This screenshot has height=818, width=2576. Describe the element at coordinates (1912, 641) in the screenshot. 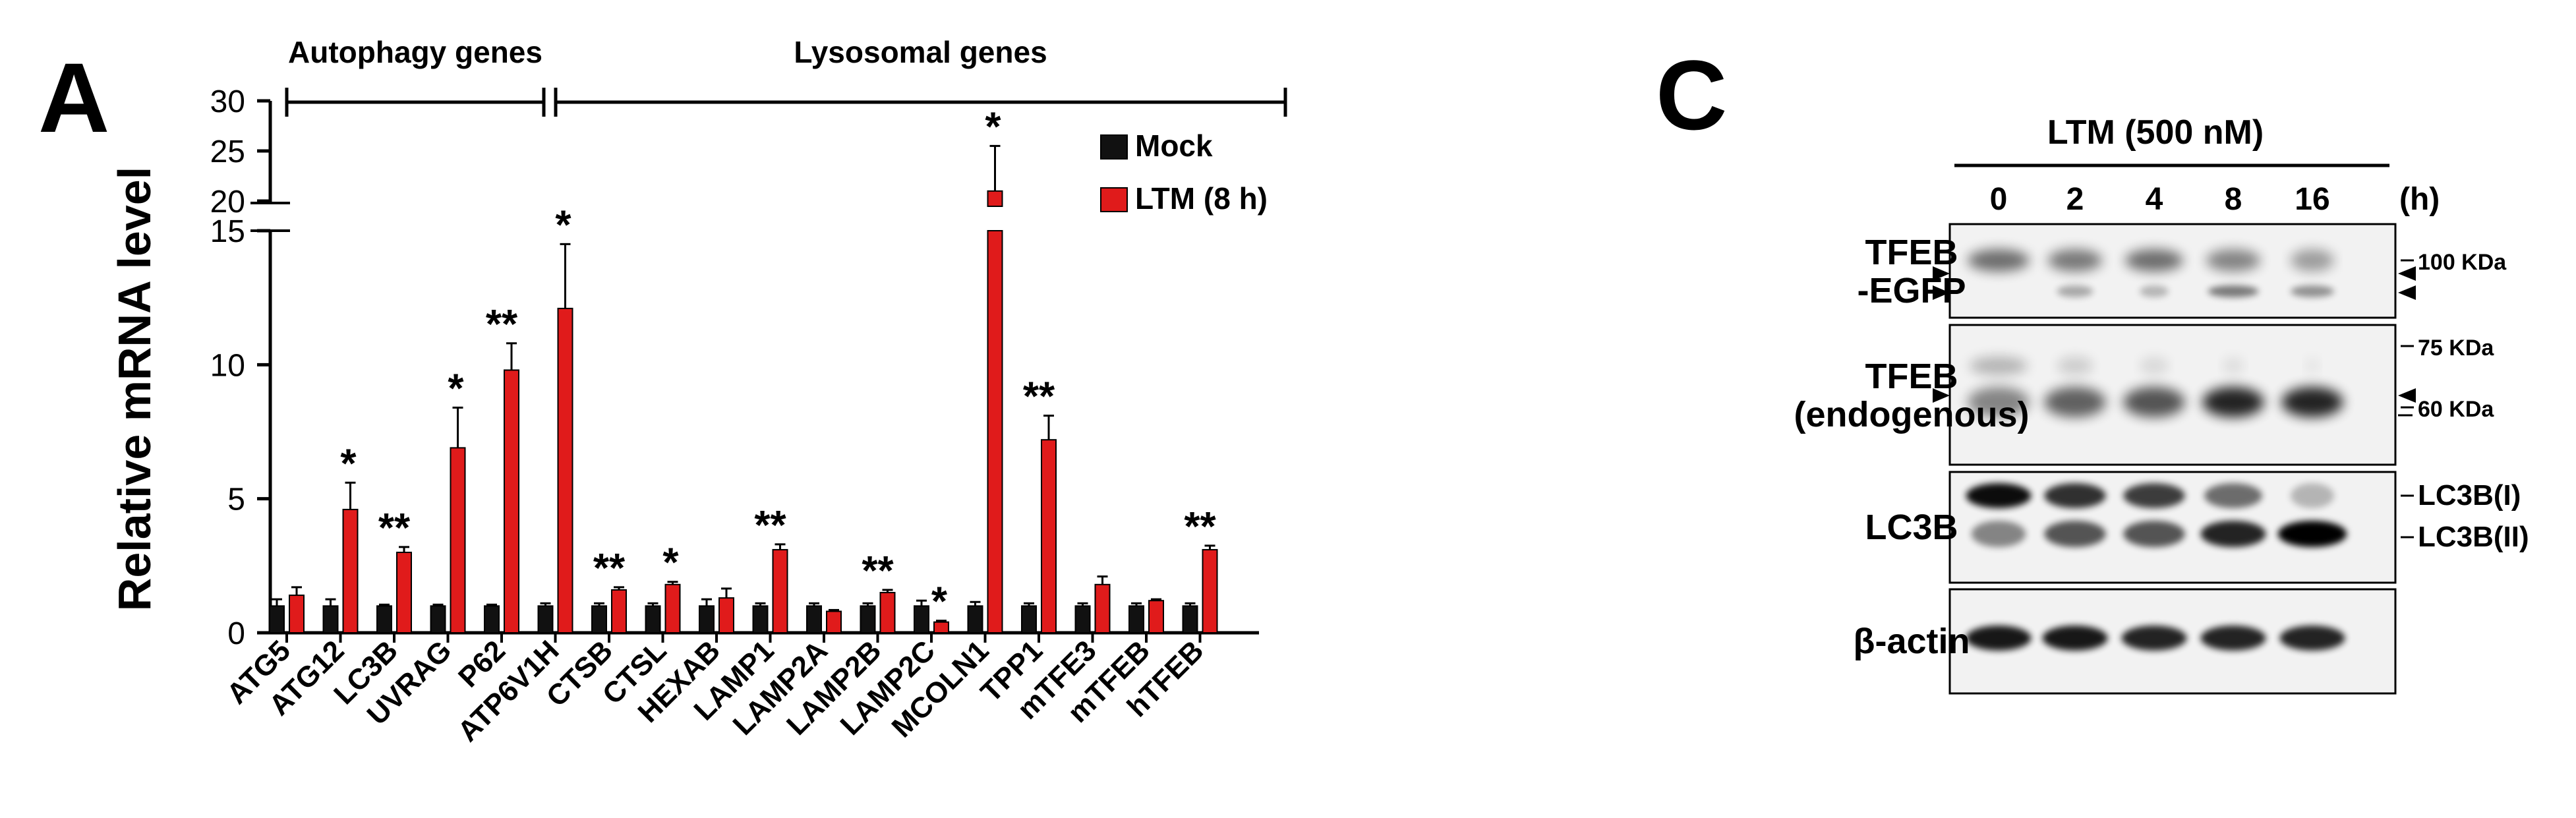

I see `blot-row-label: β-actin` at that location.